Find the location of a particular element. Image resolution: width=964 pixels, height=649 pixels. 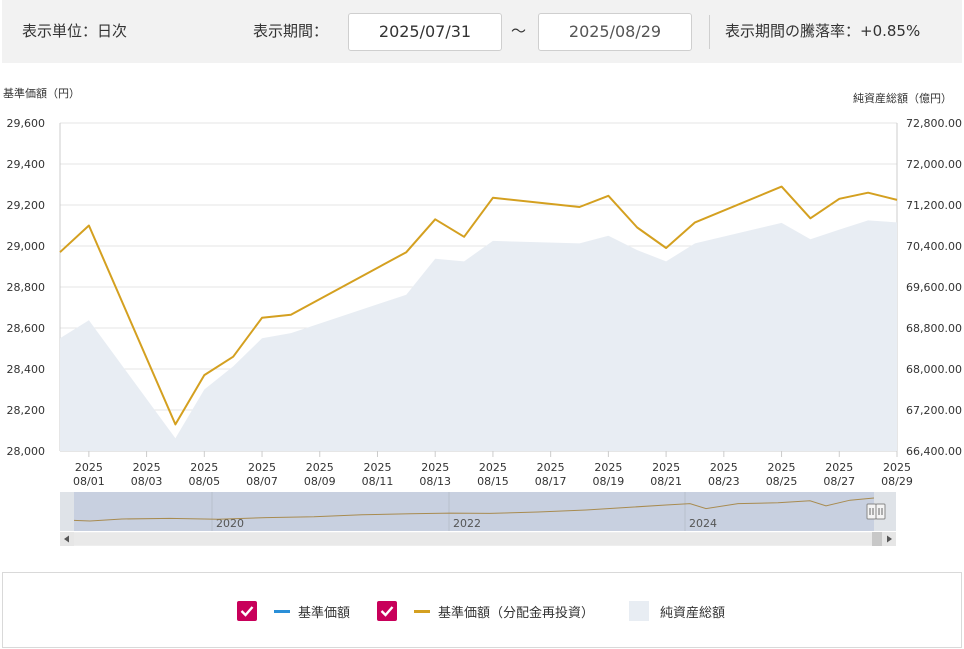

right-tick-label: 72,000.00 is located at coordinates (934, 164).